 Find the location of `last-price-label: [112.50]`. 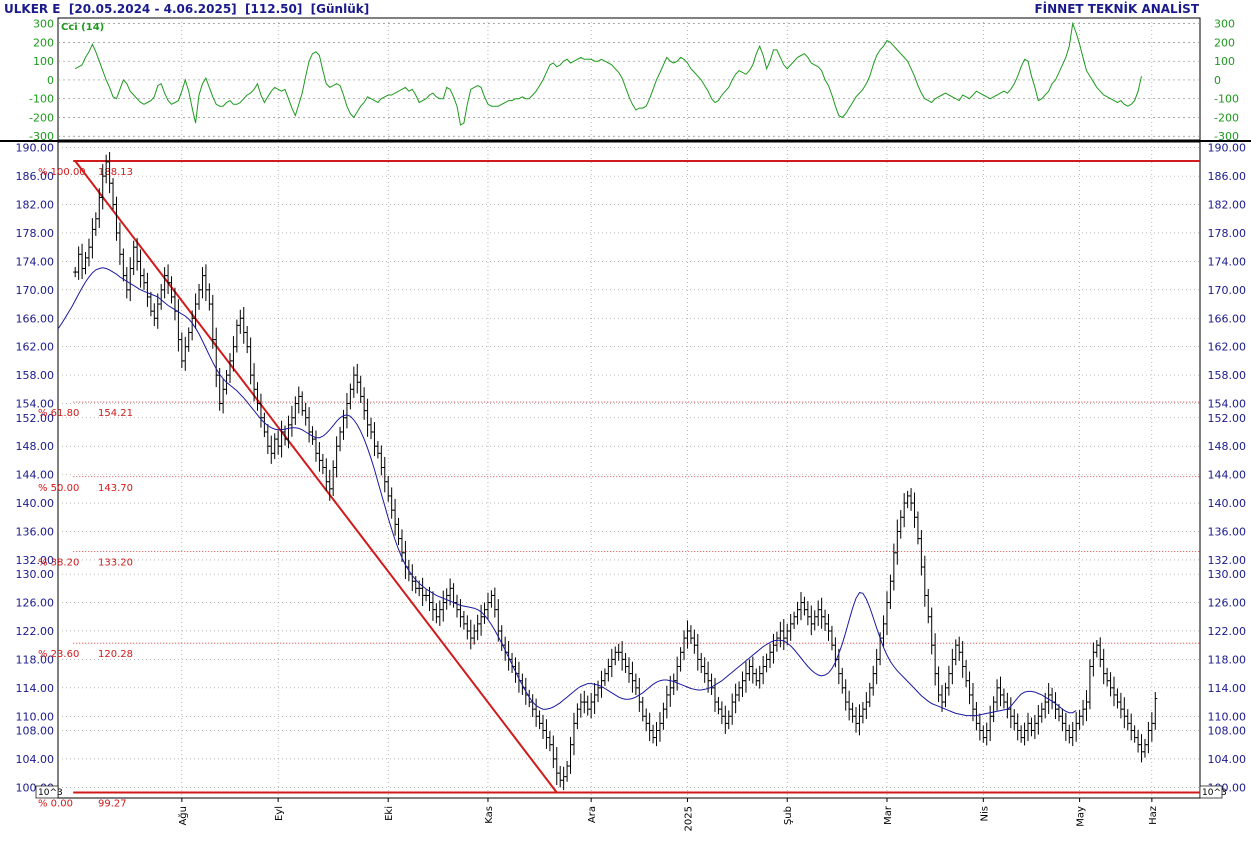

last-price-label: [112.50] is located at coordinates (274, 9).